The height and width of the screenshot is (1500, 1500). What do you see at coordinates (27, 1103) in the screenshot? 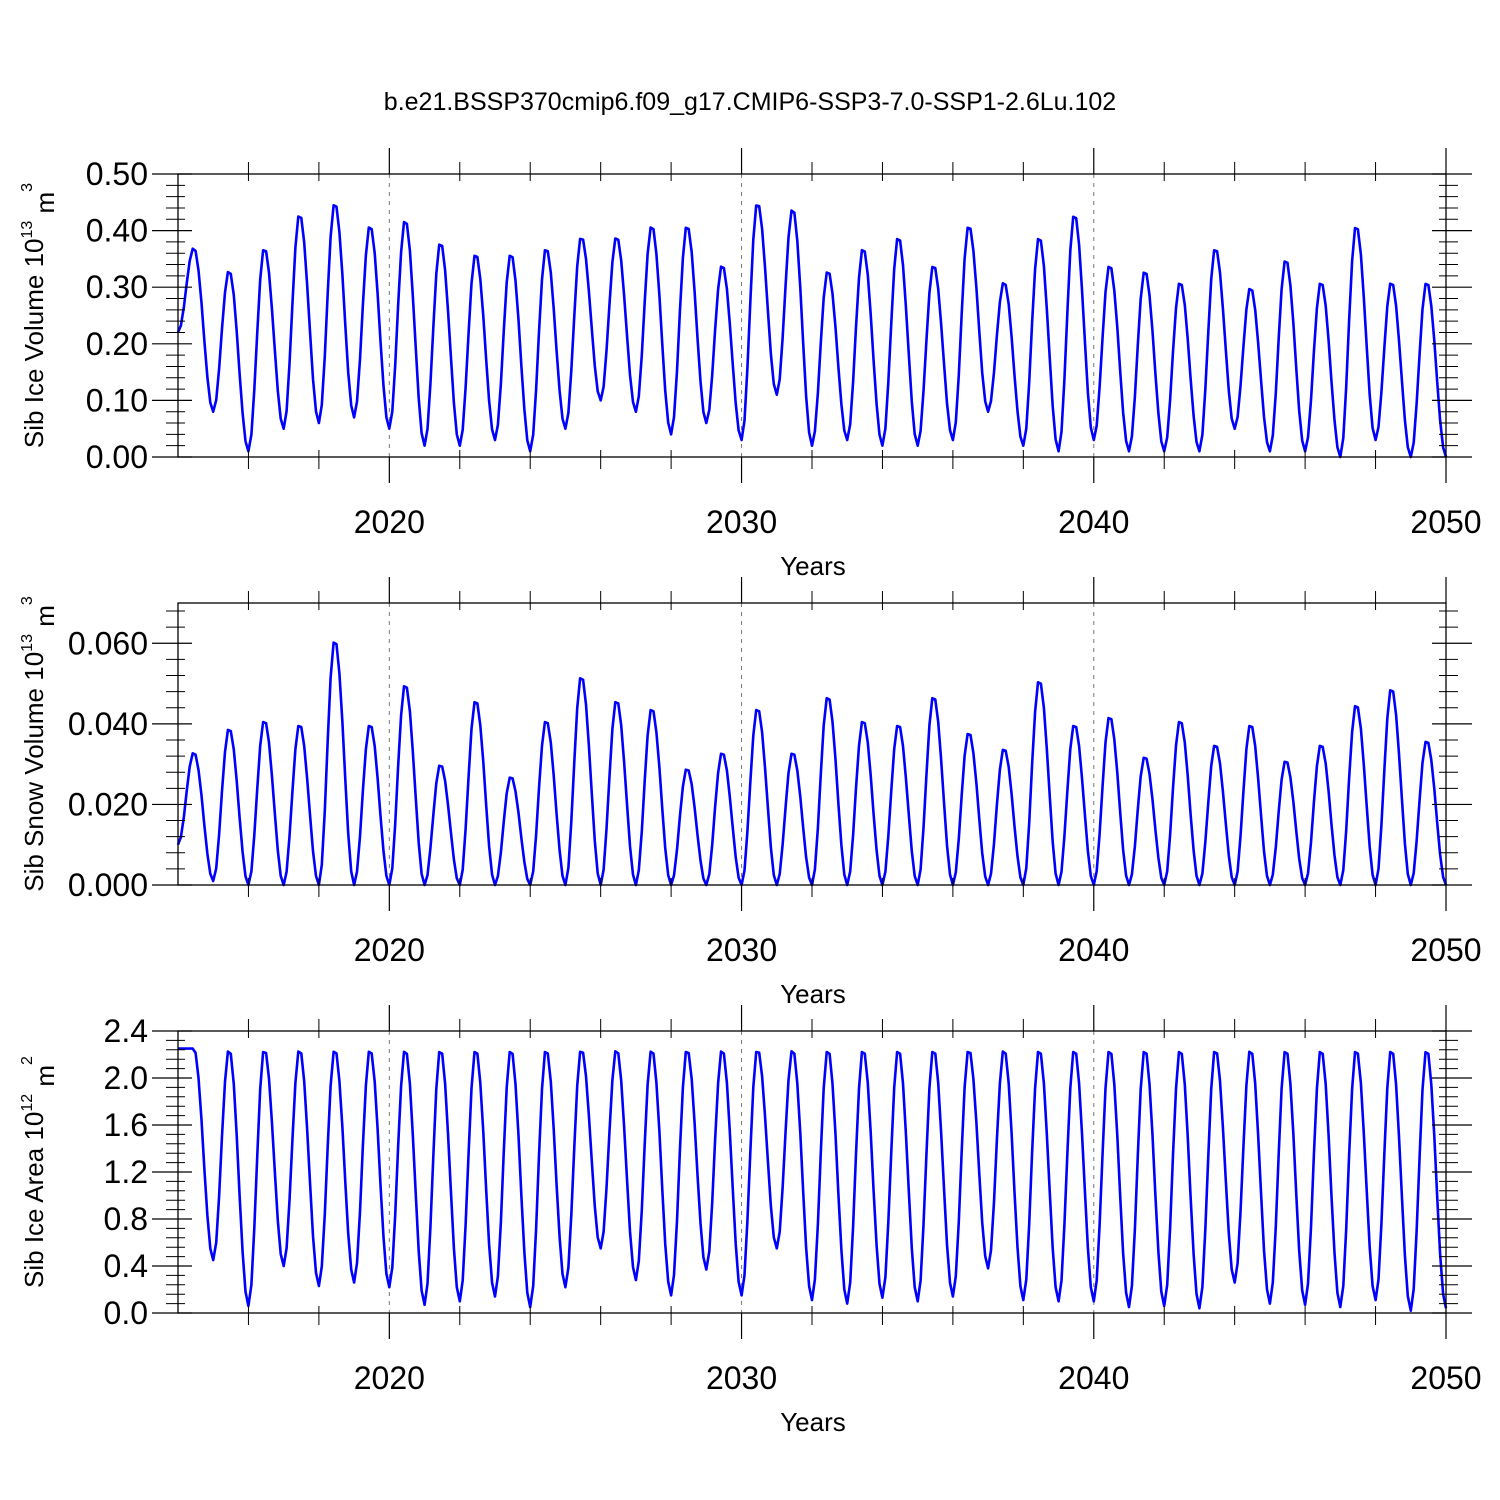
I see `y-axis-title-ylabel-exp: 12` at bounding box center [27, 1103].